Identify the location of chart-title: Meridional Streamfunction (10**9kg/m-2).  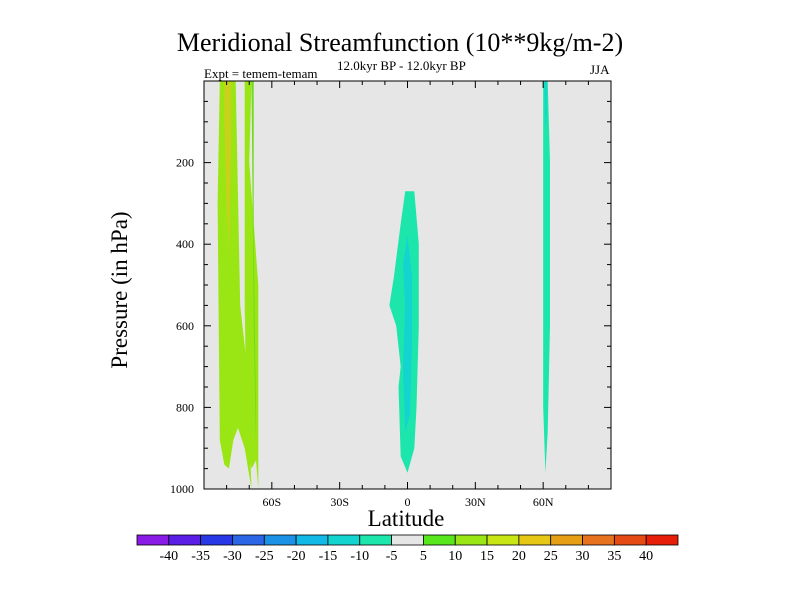
(400, 42).